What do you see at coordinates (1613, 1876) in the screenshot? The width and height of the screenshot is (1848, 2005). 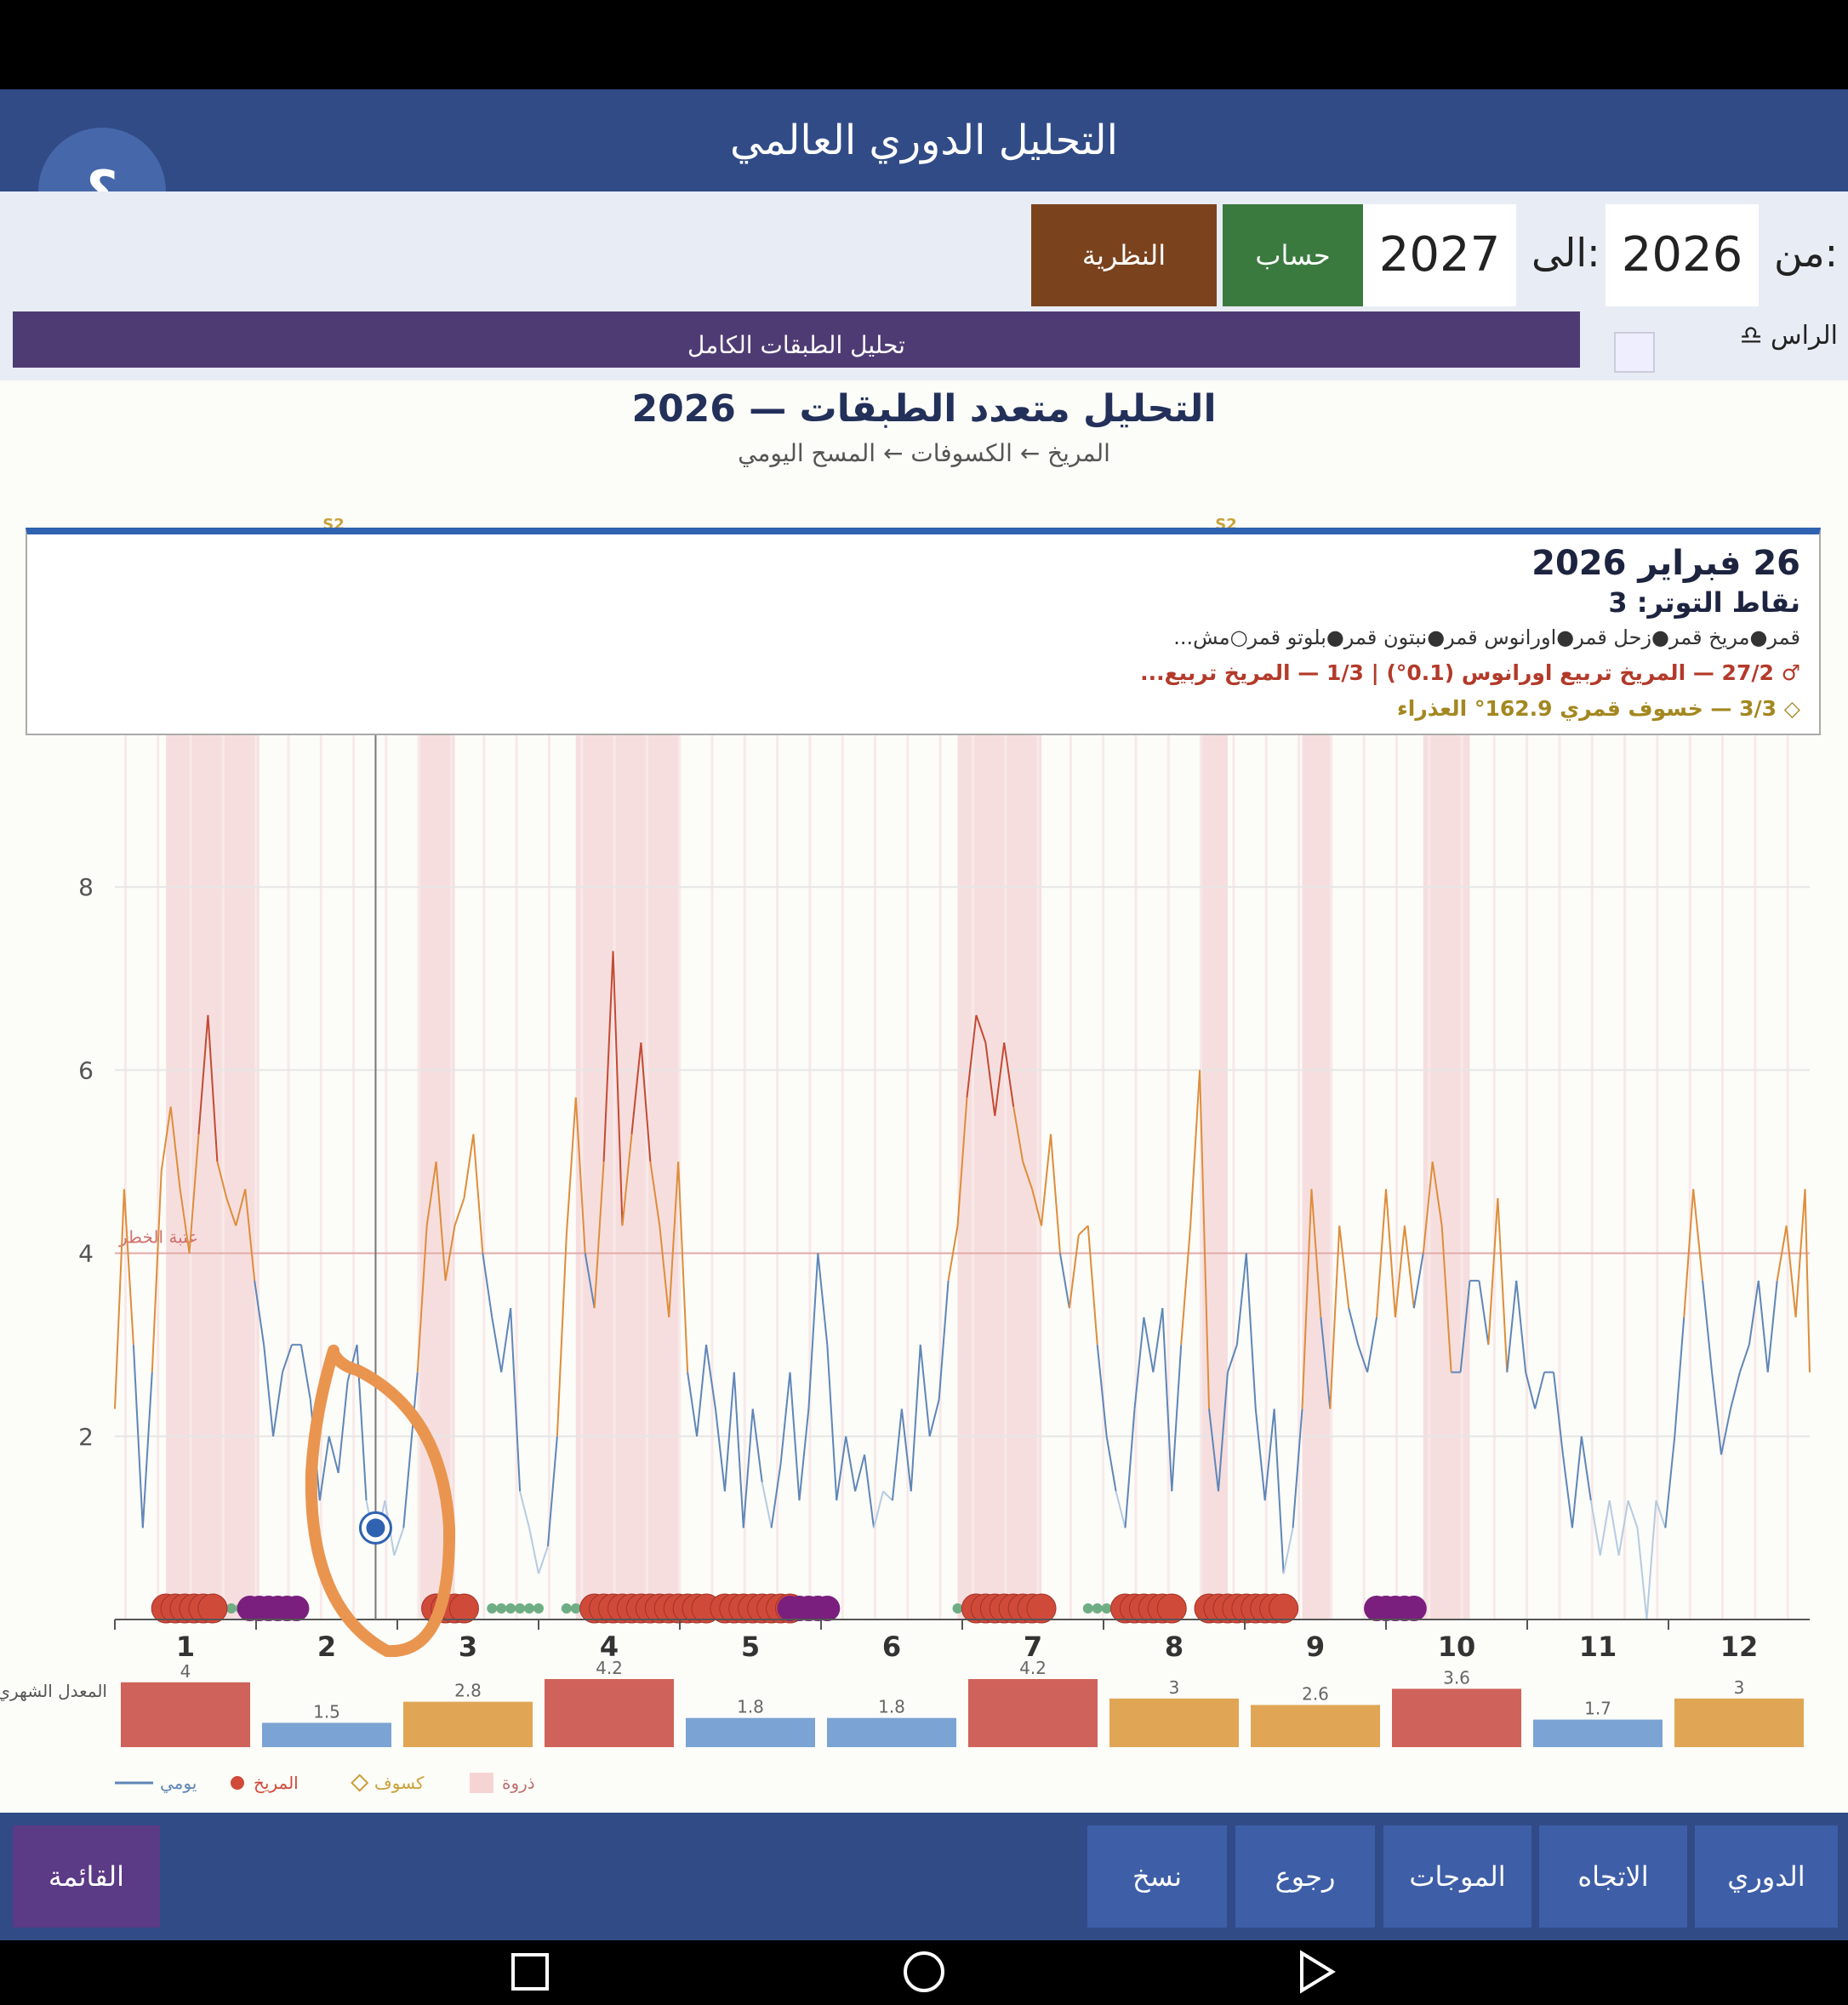 I see `direction-button: الاتجاه` at bounding box center [1613, 1876].